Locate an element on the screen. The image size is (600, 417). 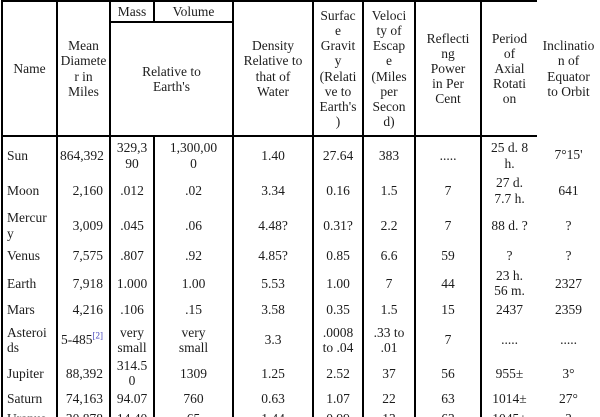
cell-diameter: 7,575 is located at coordinates (84, 256).